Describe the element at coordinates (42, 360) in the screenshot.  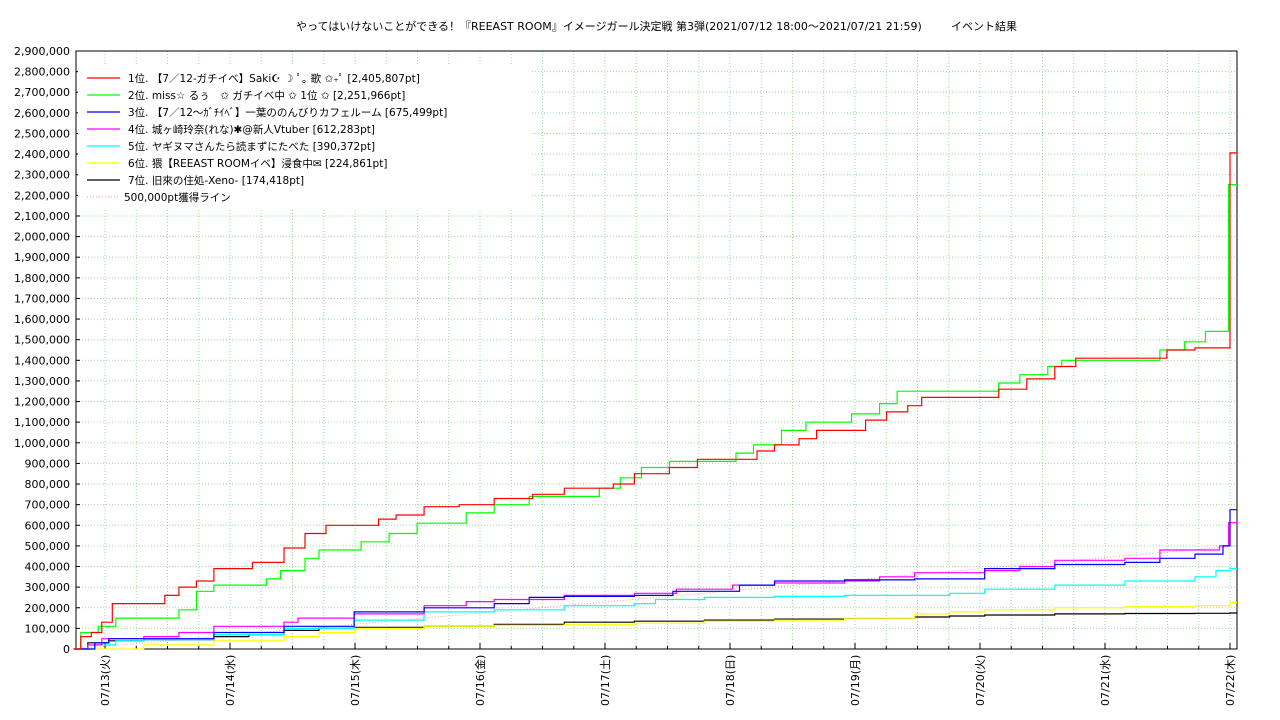
I see `y-tick-label: 1,400,000` at that location.